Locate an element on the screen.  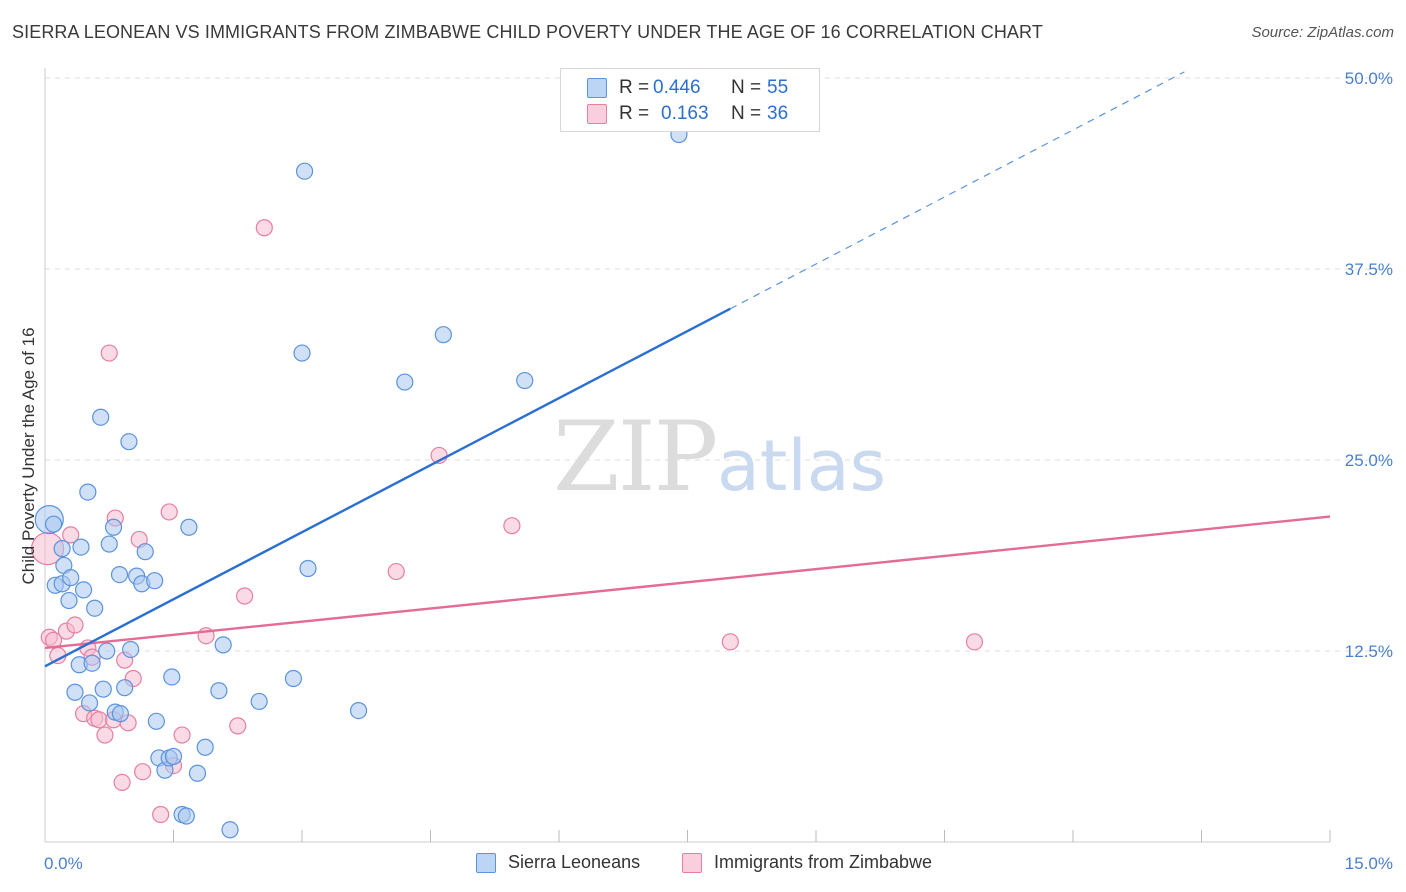
legend-stats: R = 0.446 N = 55 R = 0.163 N = 36 is located at coordinates (690, 100).